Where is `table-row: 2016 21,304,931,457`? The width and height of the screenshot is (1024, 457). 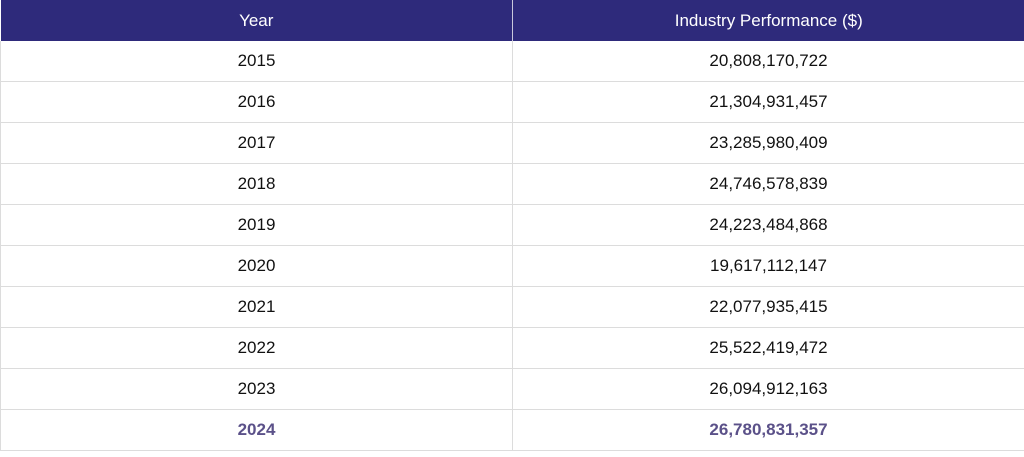 table-row: 2016 21,304,931,457 is located at coordinates (512, 102).